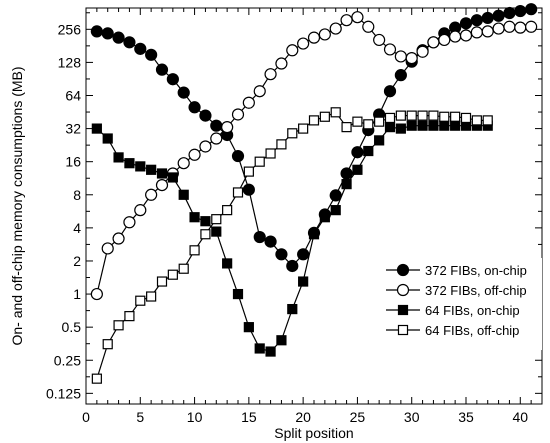 This screenshot has height=443, width=550. I want to click on x-tick-label: 25, so click(358, 417).